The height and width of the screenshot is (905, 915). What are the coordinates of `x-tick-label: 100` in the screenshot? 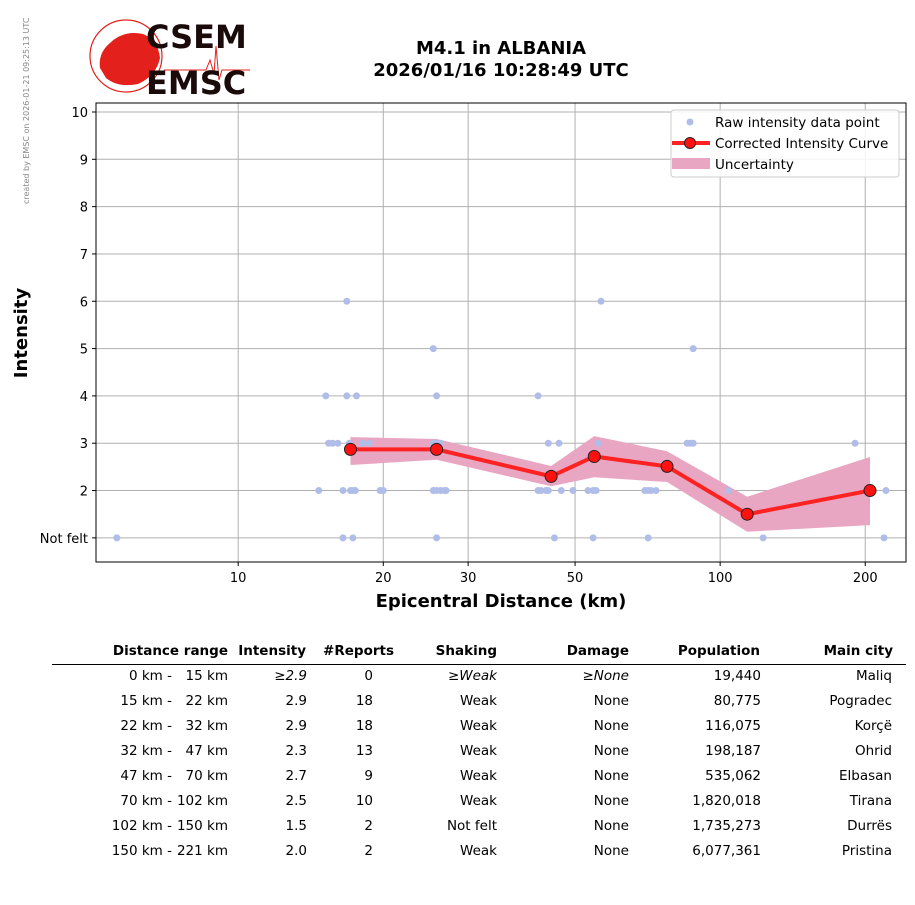 It's located at (720, 578).